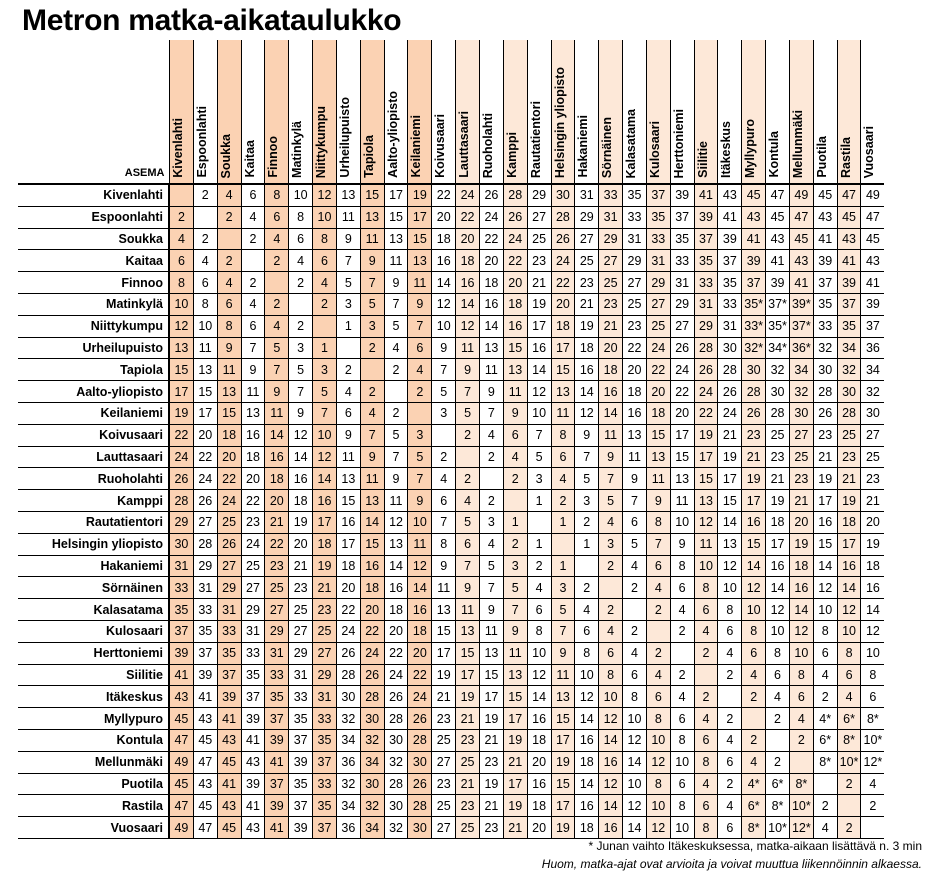 The height and width of the screenshot is (874, 936). Describe the element at coordinates (634, 391) in the screenshot. I see `table-cell: 18` at that location.